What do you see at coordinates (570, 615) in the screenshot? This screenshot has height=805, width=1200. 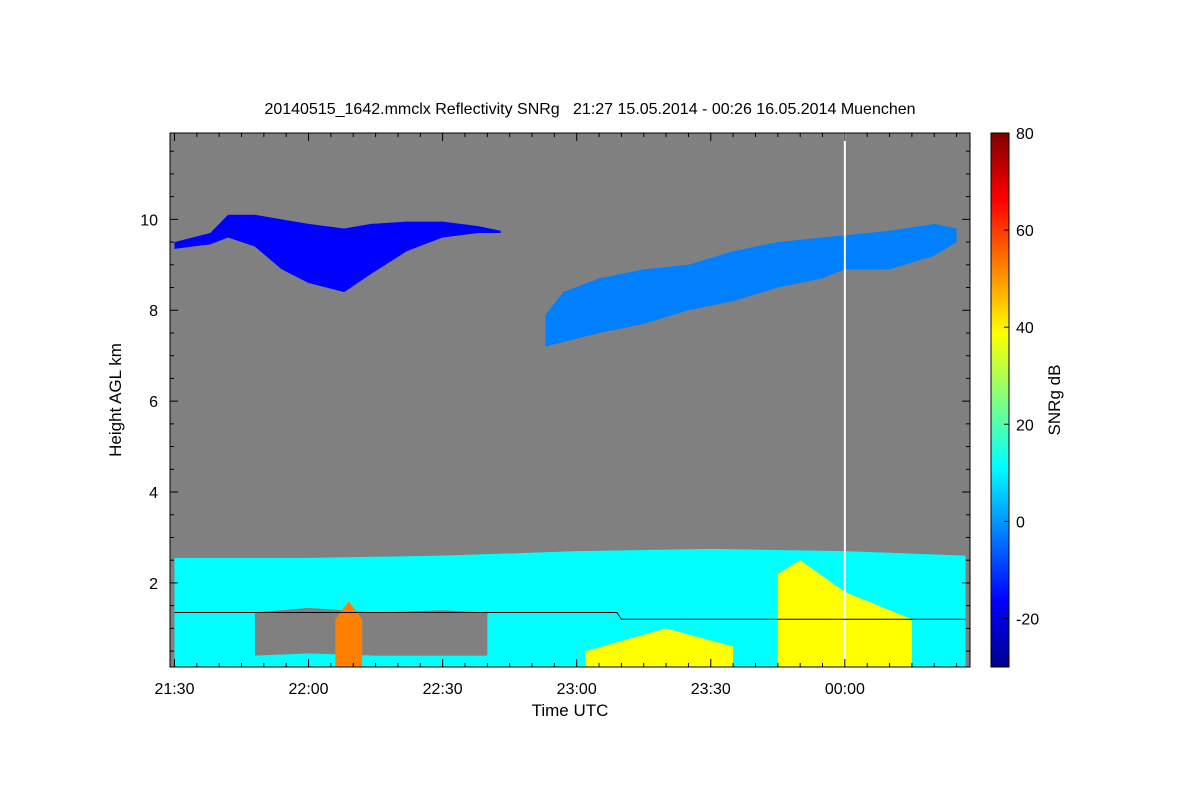 I see `boundary-line` at bounding box center [570, 615].